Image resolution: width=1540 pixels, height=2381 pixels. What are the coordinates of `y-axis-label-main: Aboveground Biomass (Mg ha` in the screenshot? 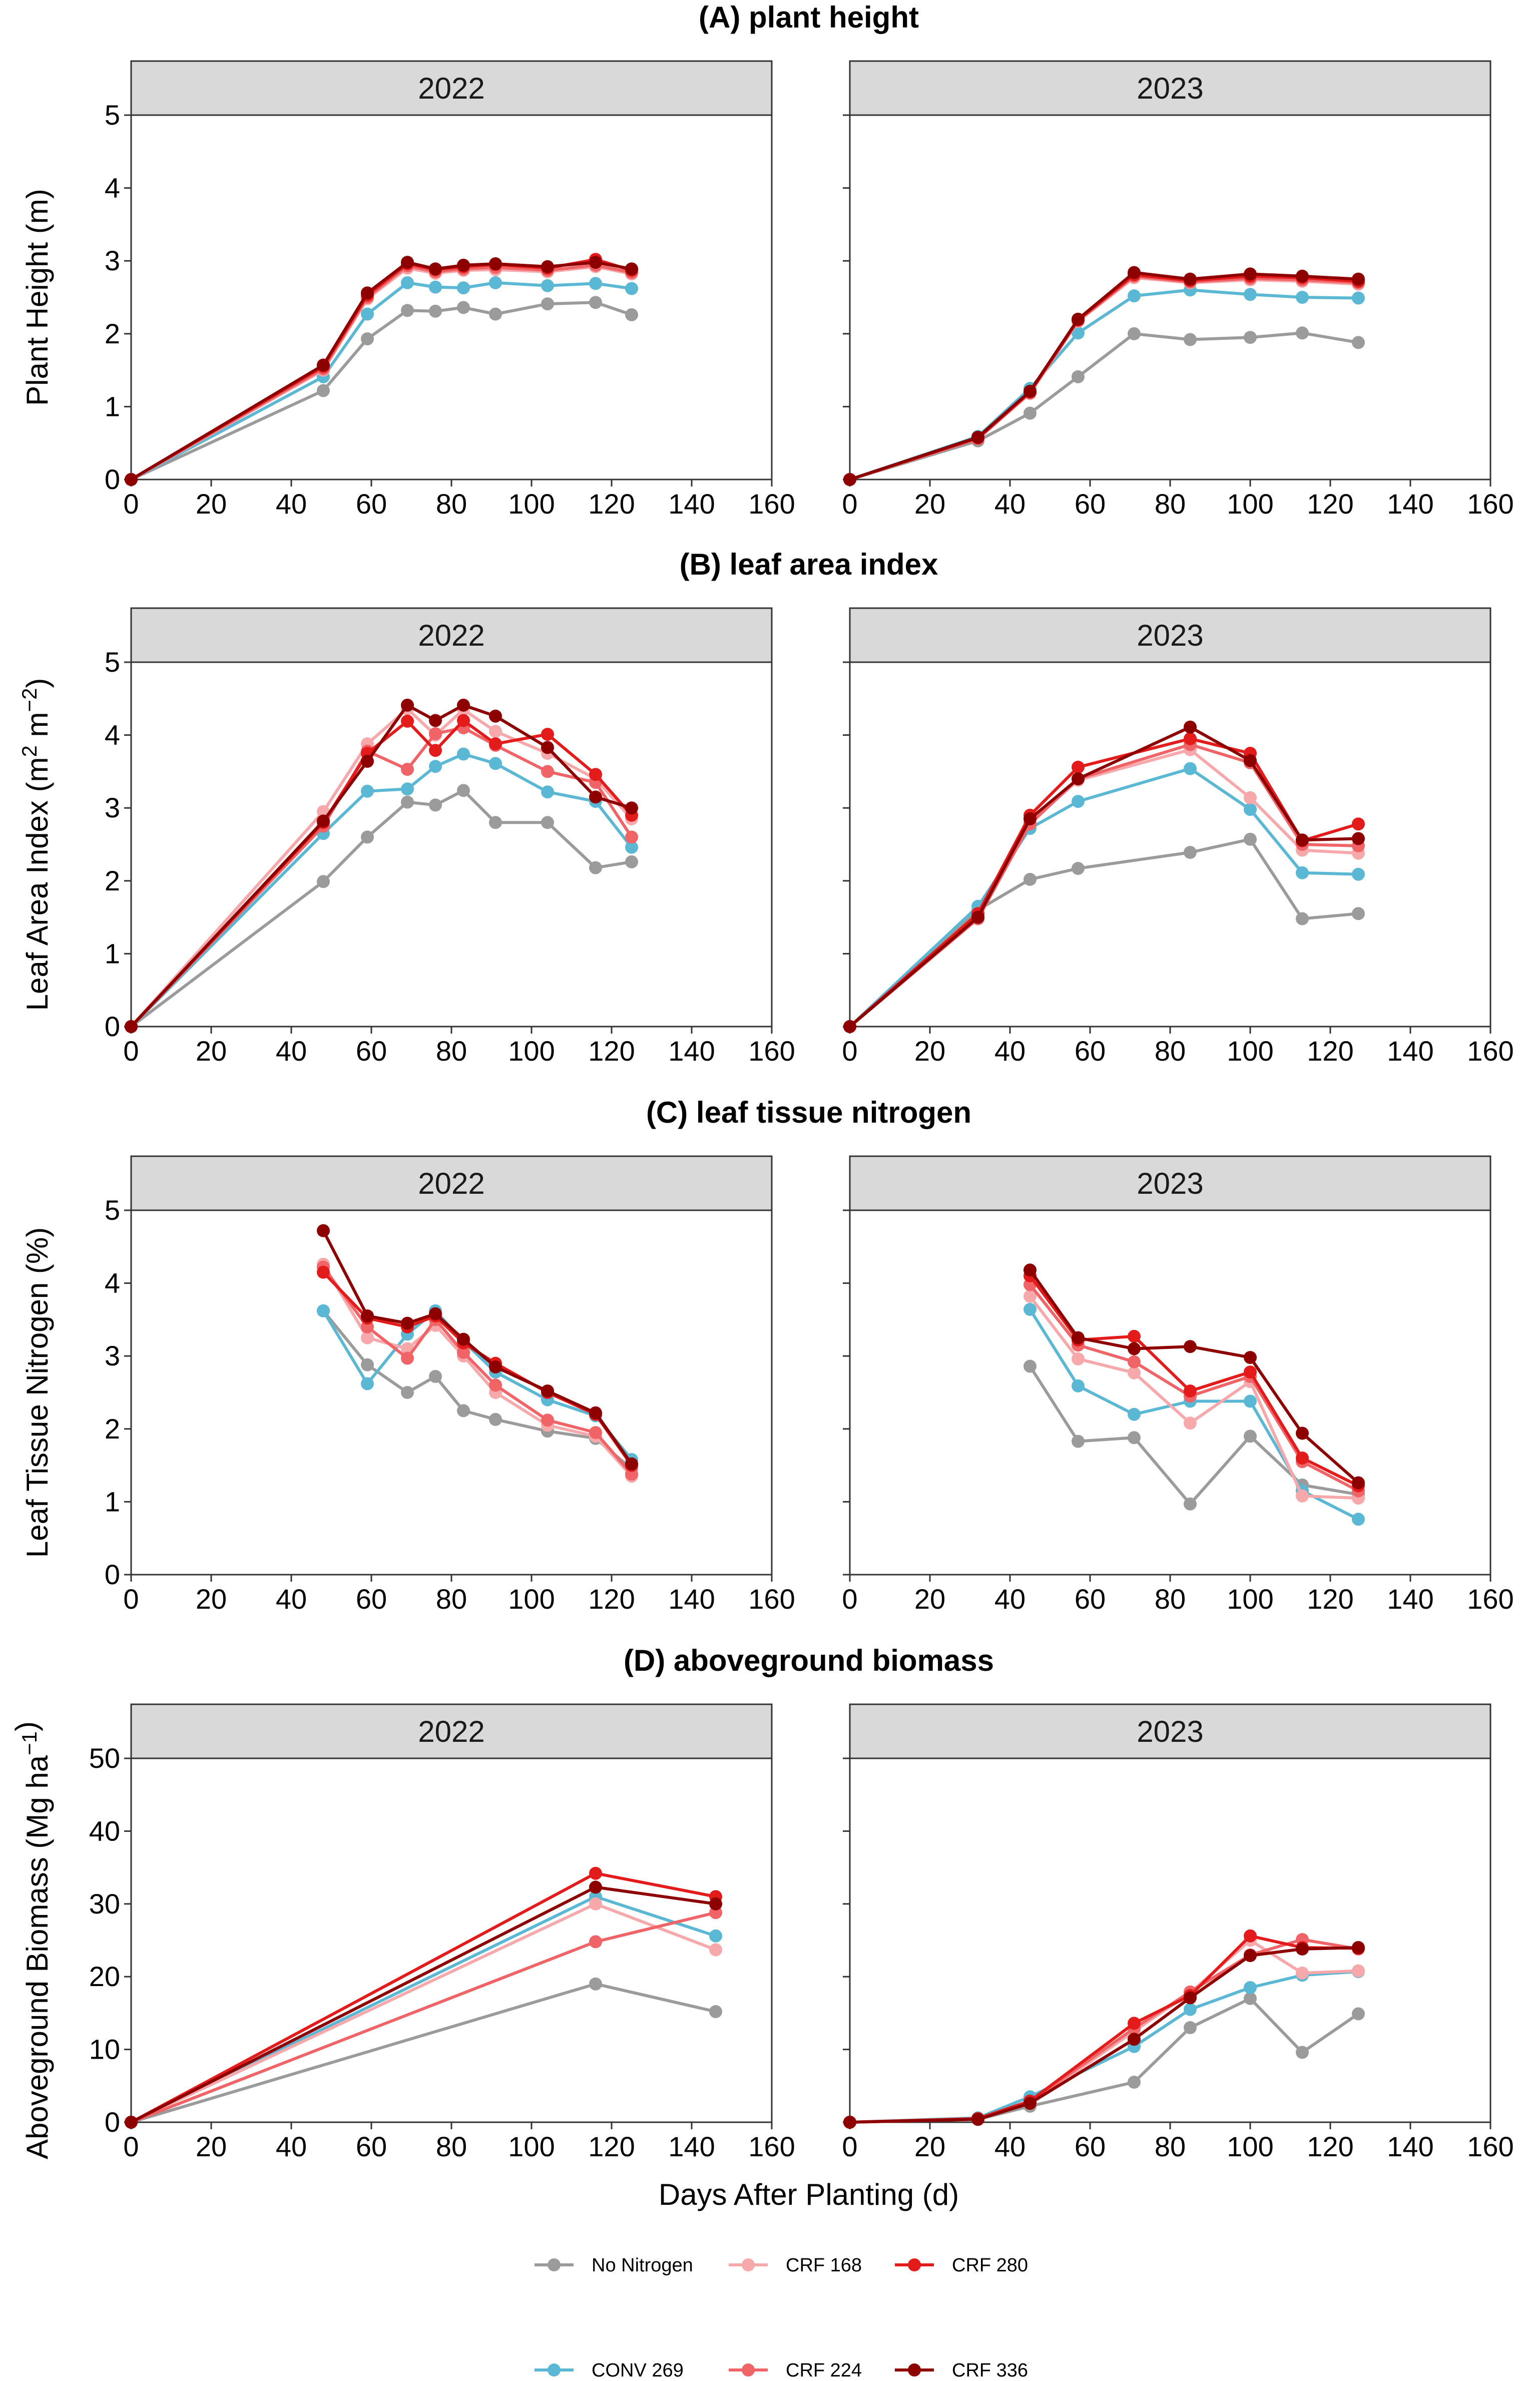 It's located at (38, 1957).